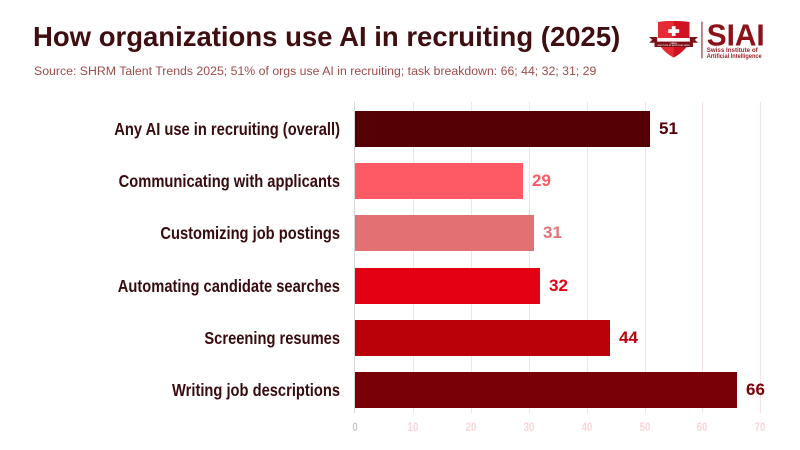  What do you see at coordinates (733, 50) in the screenshot?
I see `svg-text: Swiss Institute of` at bounding box center [733, 50].